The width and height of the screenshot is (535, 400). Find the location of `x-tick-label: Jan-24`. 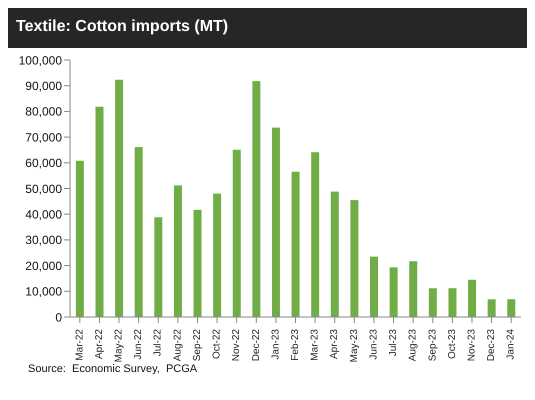

x-tick-label: Jan-24 is located at coordinates (511, 344).